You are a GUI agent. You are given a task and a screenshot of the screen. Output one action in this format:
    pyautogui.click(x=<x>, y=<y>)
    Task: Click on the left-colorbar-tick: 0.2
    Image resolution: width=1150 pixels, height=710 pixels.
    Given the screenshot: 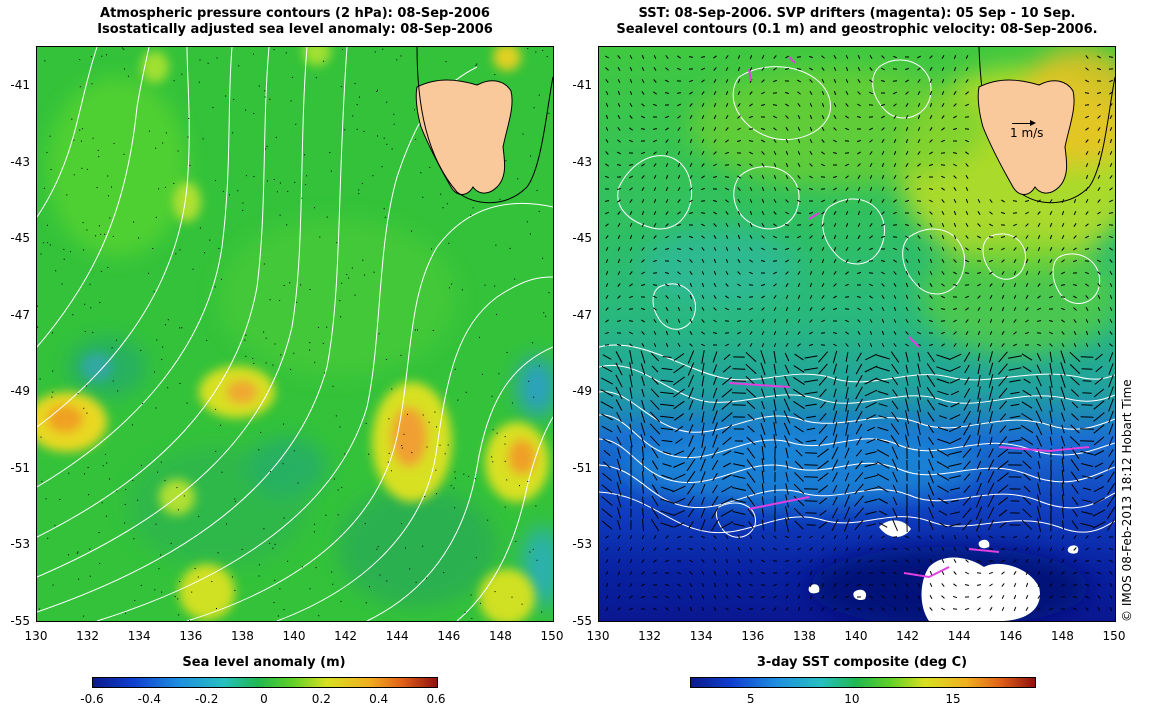 What is the action you would take?
    pyautogui.click(x=321, y=699)
    